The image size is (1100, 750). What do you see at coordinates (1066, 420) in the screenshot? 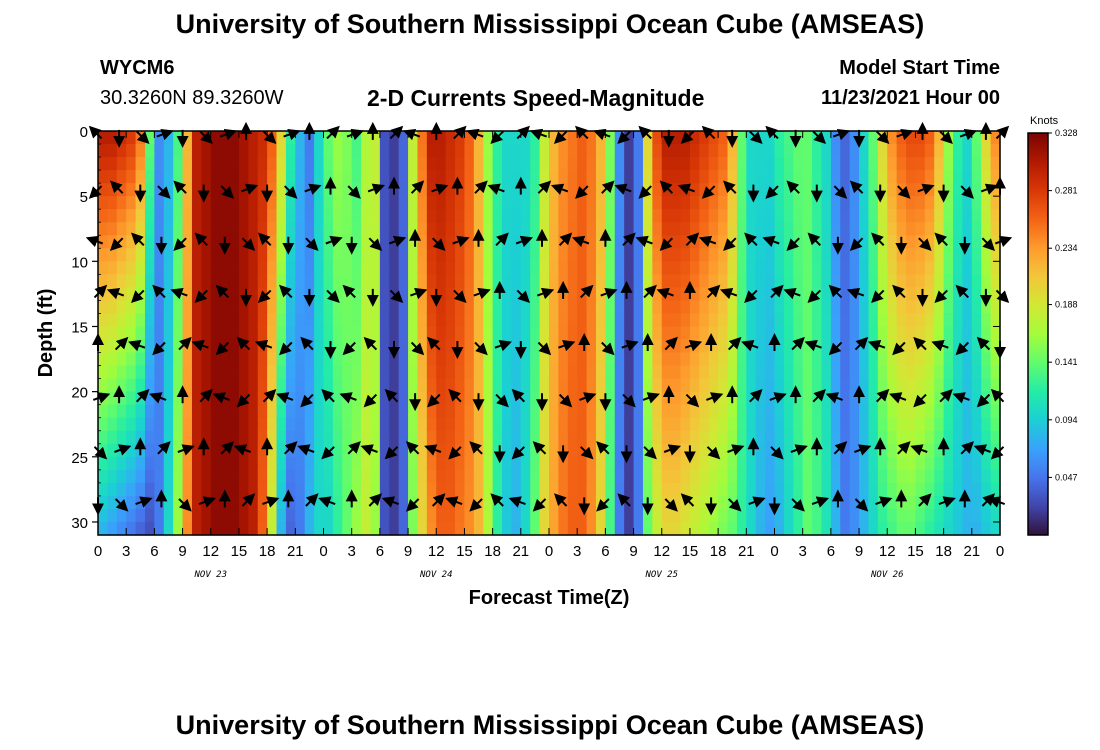
I see `colorbar-tick-label: 0.094` at bounding box center [1066, 420].